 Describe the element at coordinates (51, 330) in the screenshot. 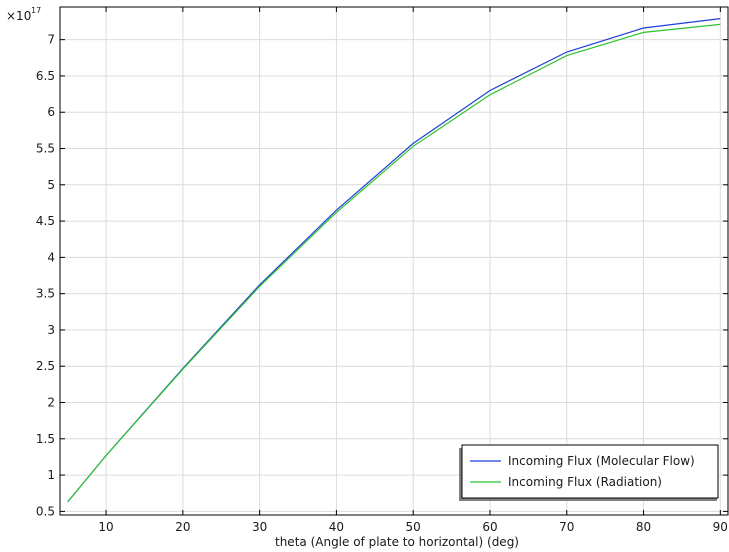

I see `y-tick-label: 3` at that location.